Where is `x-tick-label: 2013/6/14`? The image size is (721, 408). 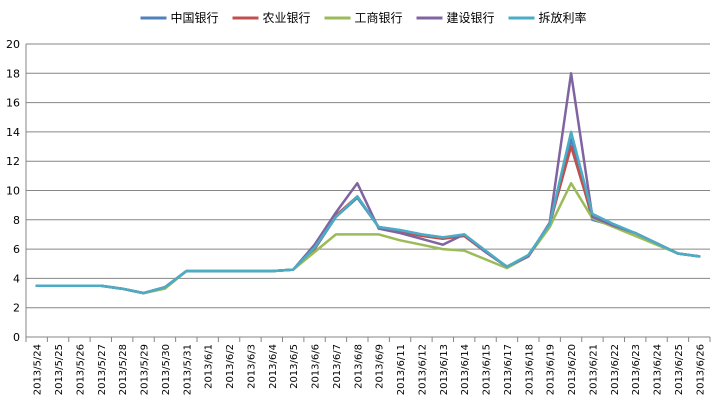
x-tick-label: 2013/6/14 is located at coordinates (465, 369).